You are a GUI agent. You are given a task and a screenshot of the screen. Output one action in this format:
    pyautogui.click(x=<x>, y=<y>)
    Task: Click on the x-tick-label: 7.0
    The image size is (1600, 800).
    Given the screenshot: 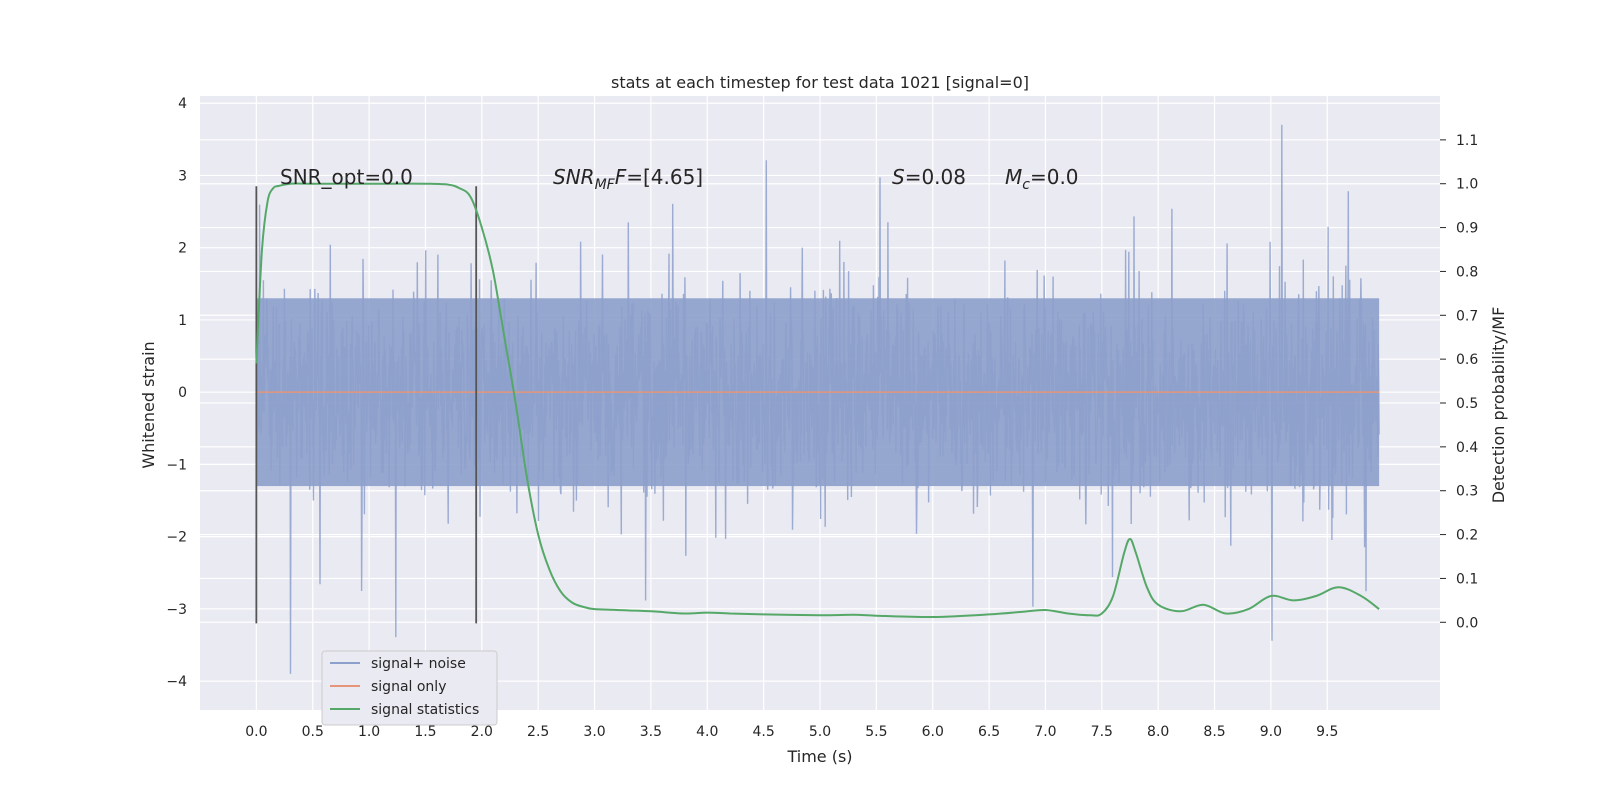 What is the action you would take?
    pyautogui.click(x=1045, y=732)
    